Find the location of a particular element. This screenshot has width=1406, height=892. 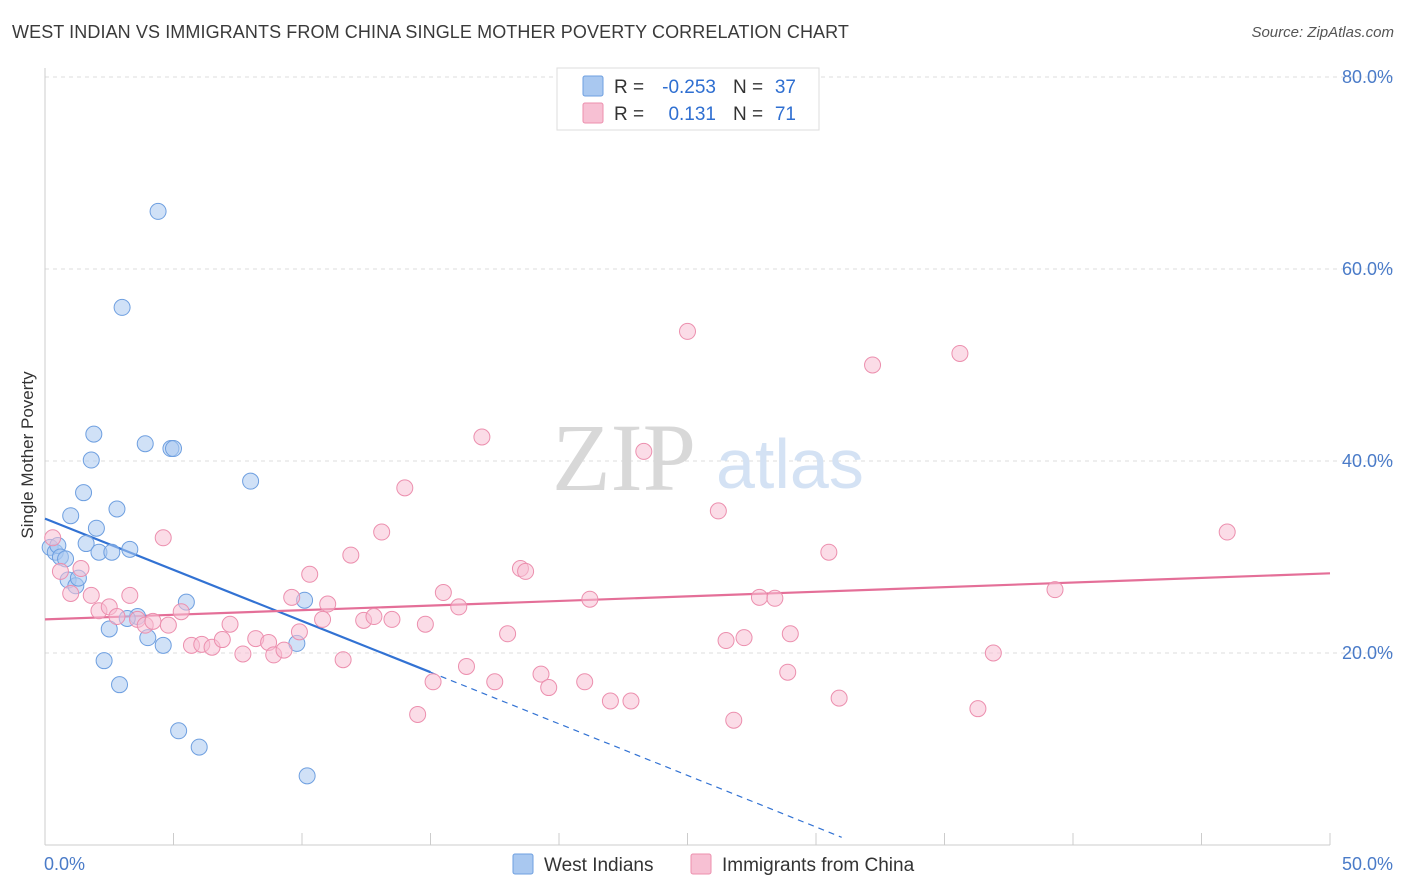

x-tick-labels: 0.0% 50.0% is located at coordinates (718, 864).